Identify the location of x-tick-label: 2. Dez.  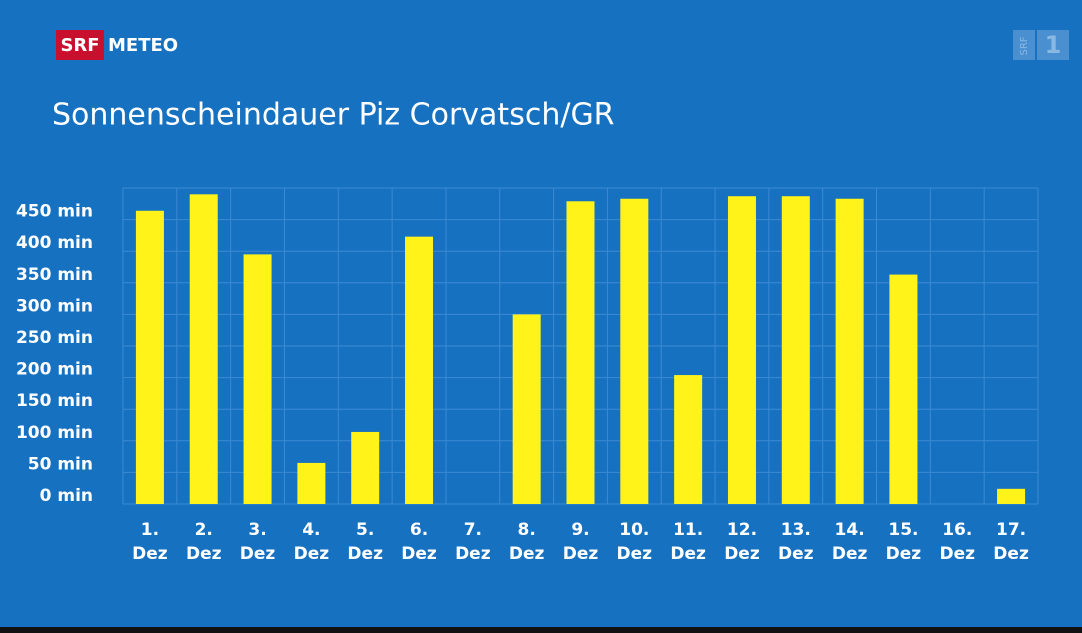
(203, 542).